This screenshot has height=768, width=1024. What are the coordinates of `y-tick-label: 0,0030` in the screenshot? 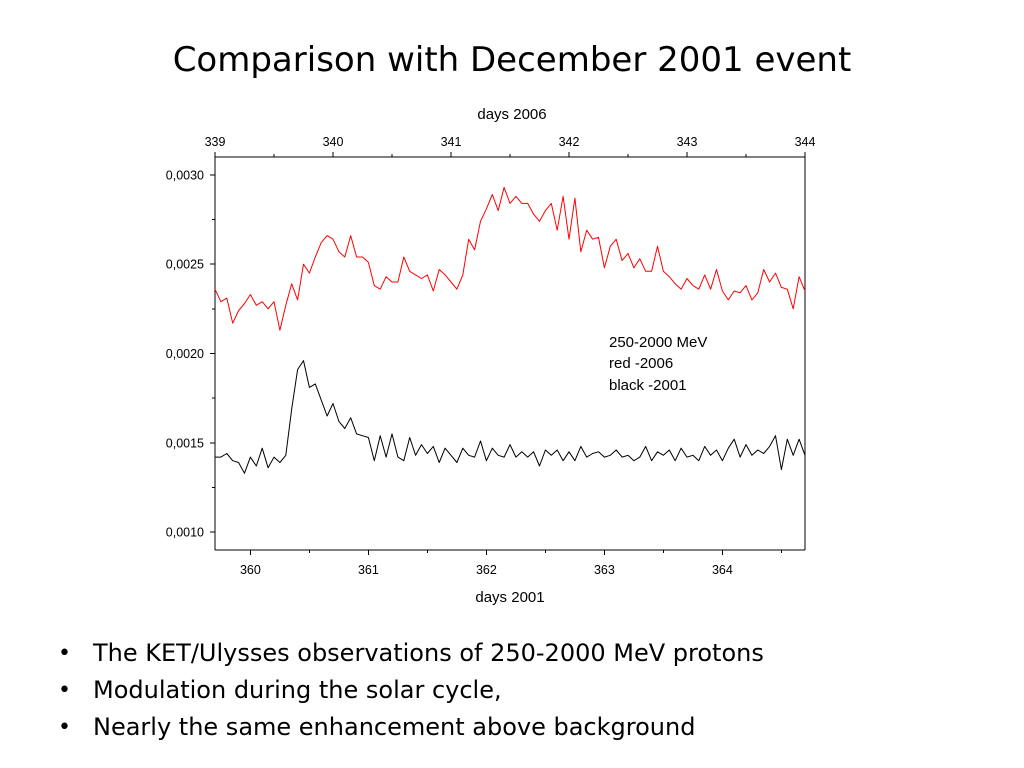 It's located at (185, 175).